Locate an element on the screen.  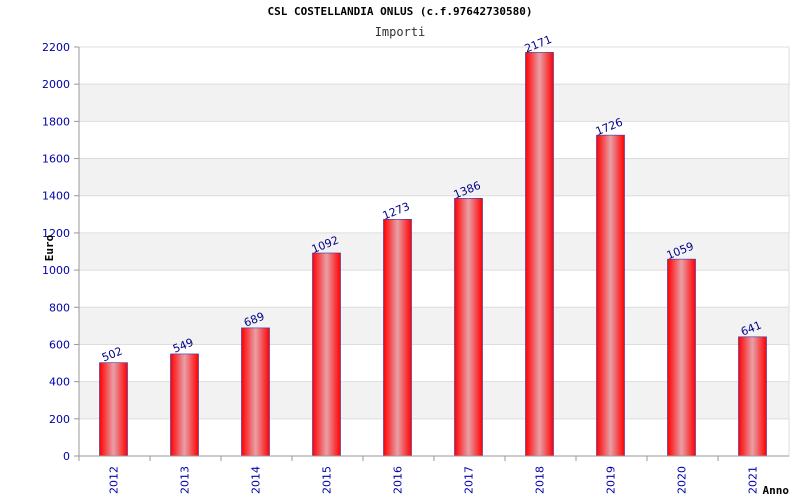
x-tick-label: 2013 is located at coordinates (185, 480).